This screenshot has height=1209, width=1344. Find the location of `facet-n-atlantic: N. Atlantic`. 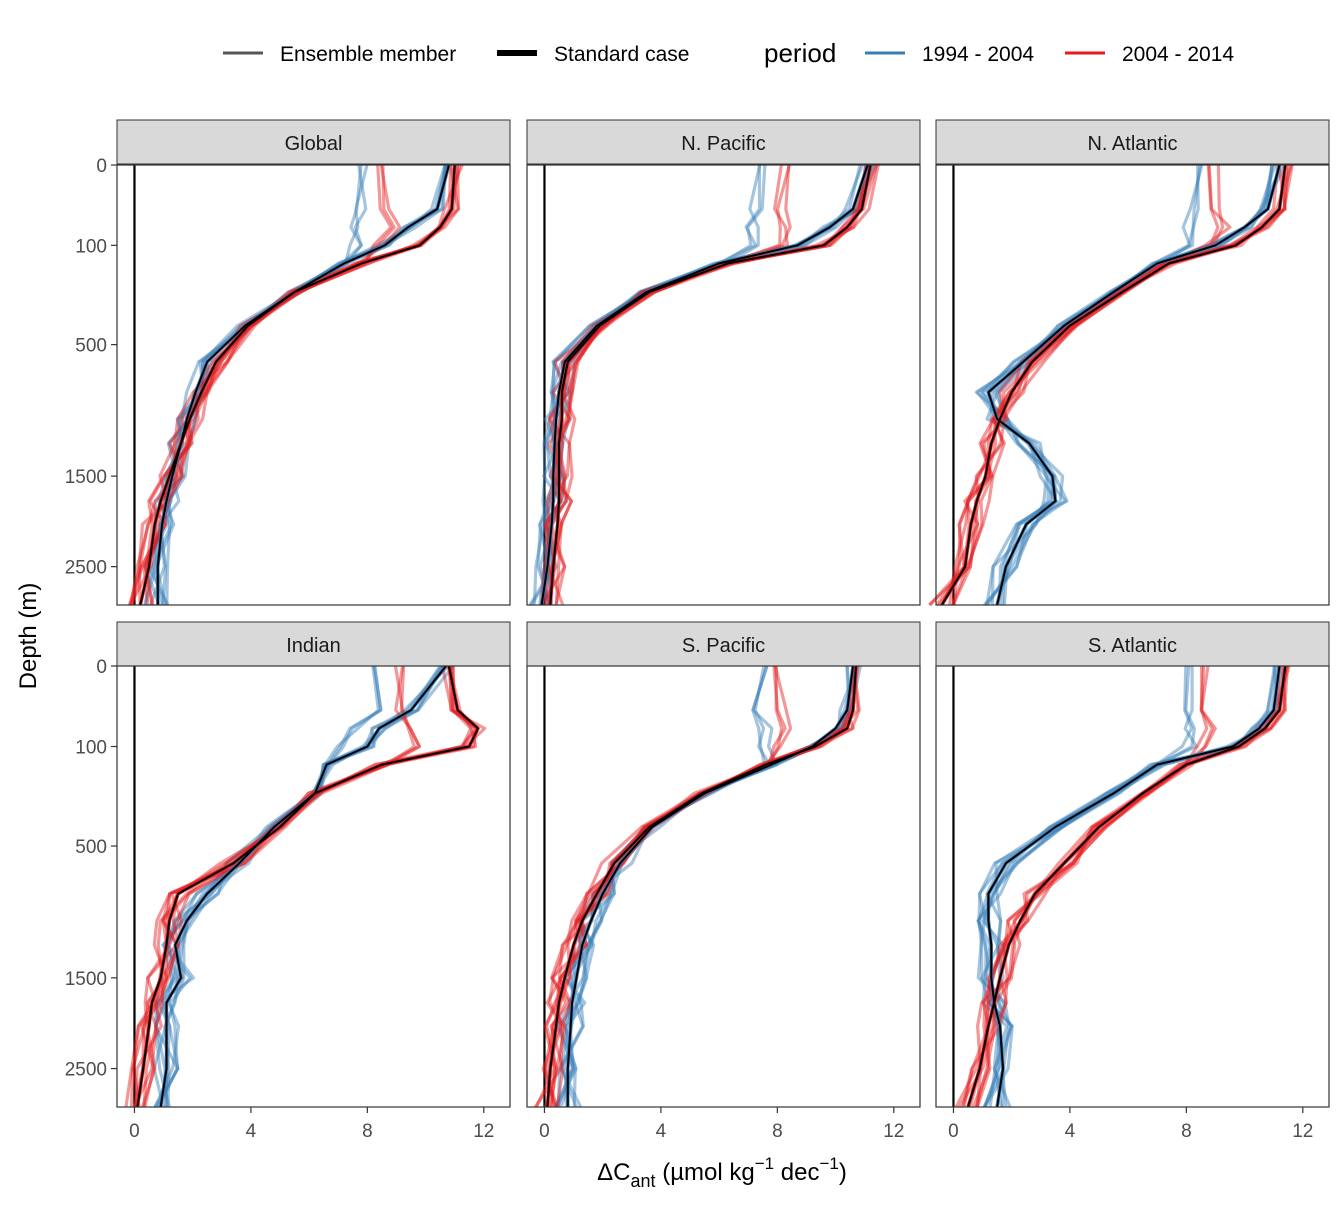

facet-n-atlantic: N. Atlantic is located at coordinates (1129, 363).